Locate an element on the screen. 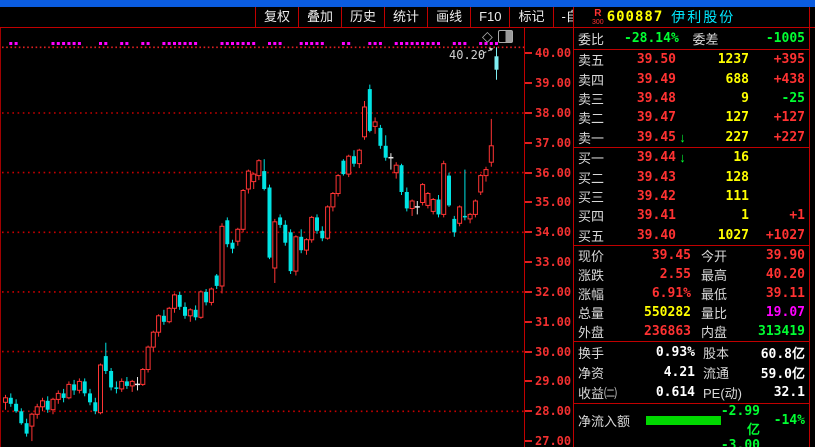 Image resolution: width=815 pixels, height=447 pixels. tab-history: 历史 is located at coordinates (364, 17).